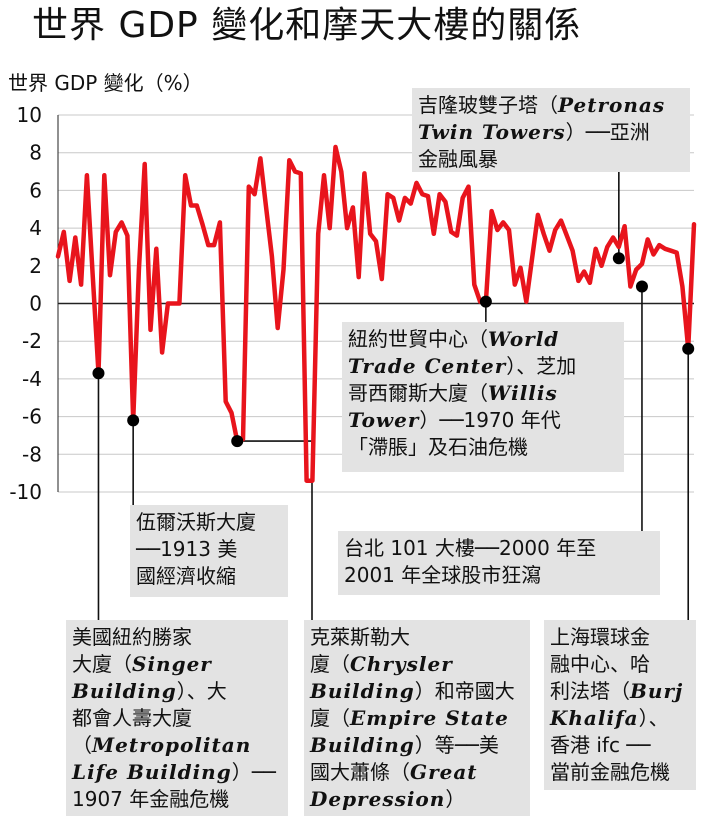  Describe the element at coordinates (209, 551) in the screenshot. I see `annotation-woolworth: 伍爾沃斯大廈 ──1913 美 國經濟收縮` at that location.